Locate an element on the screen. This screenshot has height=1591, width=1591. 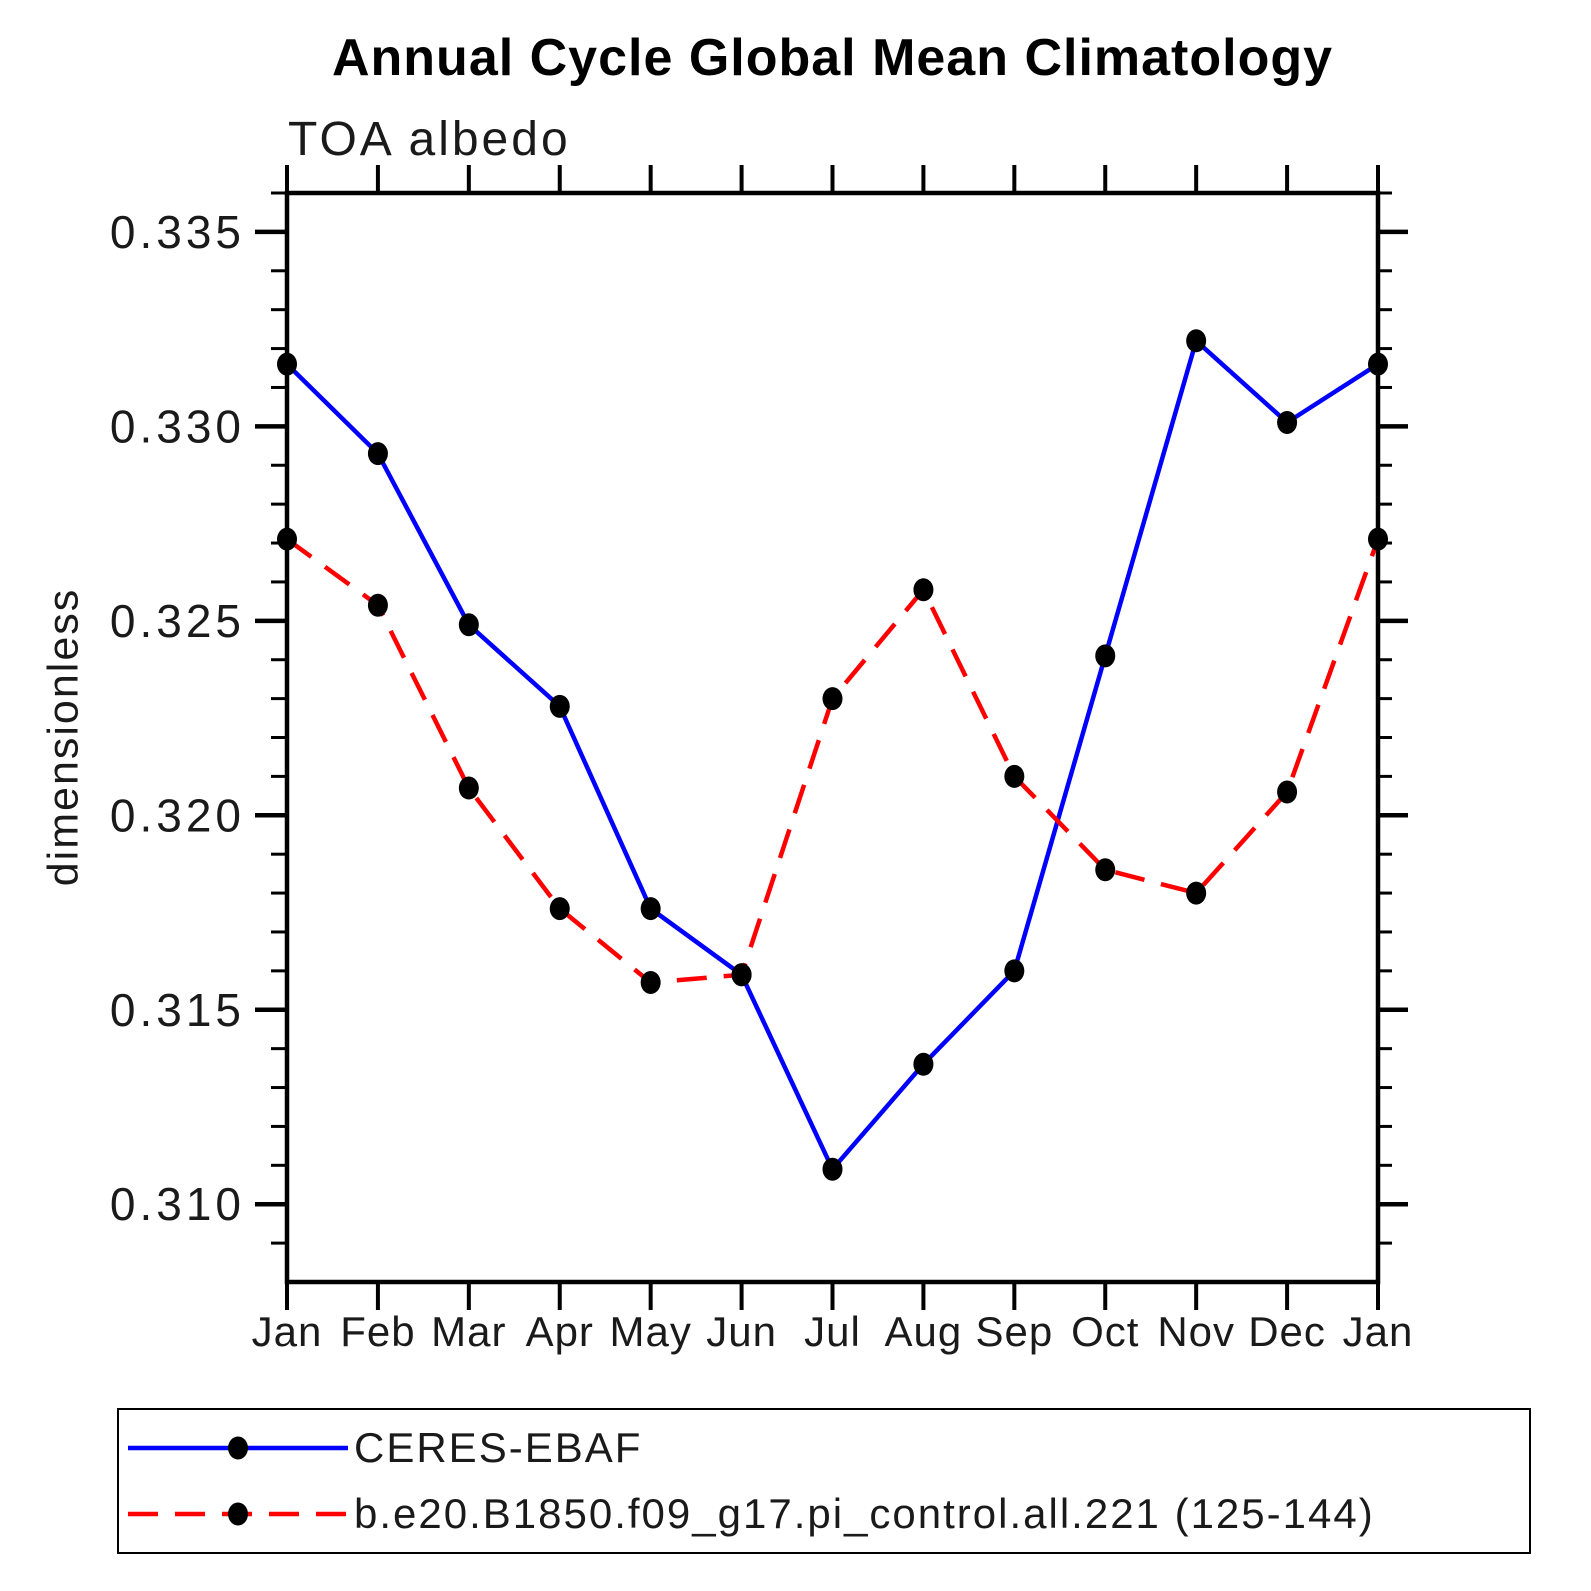
x-tick-label: May is located at coordinates (650, 1331).